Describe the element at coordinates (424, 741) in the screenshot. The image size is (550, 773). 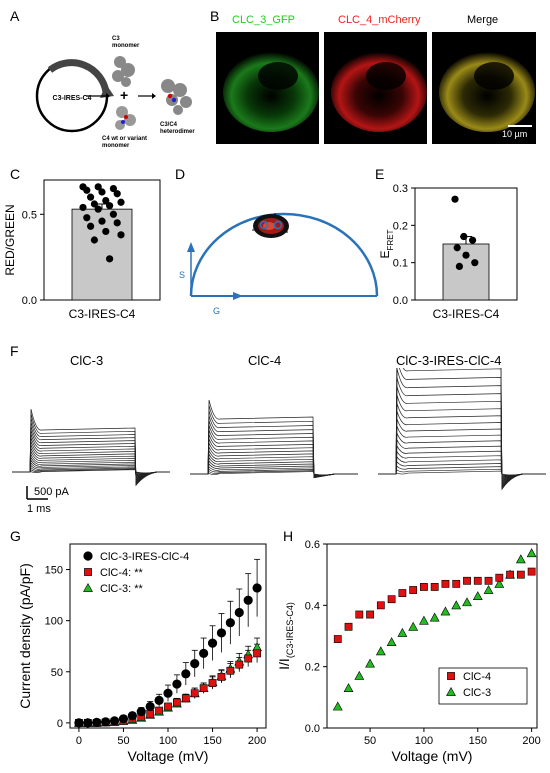
I see `x-tick-label: 100` at that location.